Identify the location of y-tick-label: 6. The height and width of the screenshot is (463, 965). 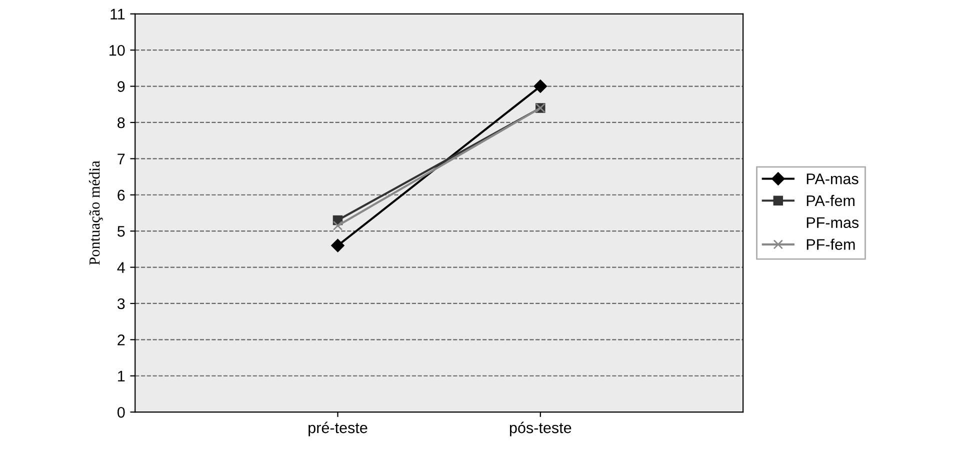
(121, 195).